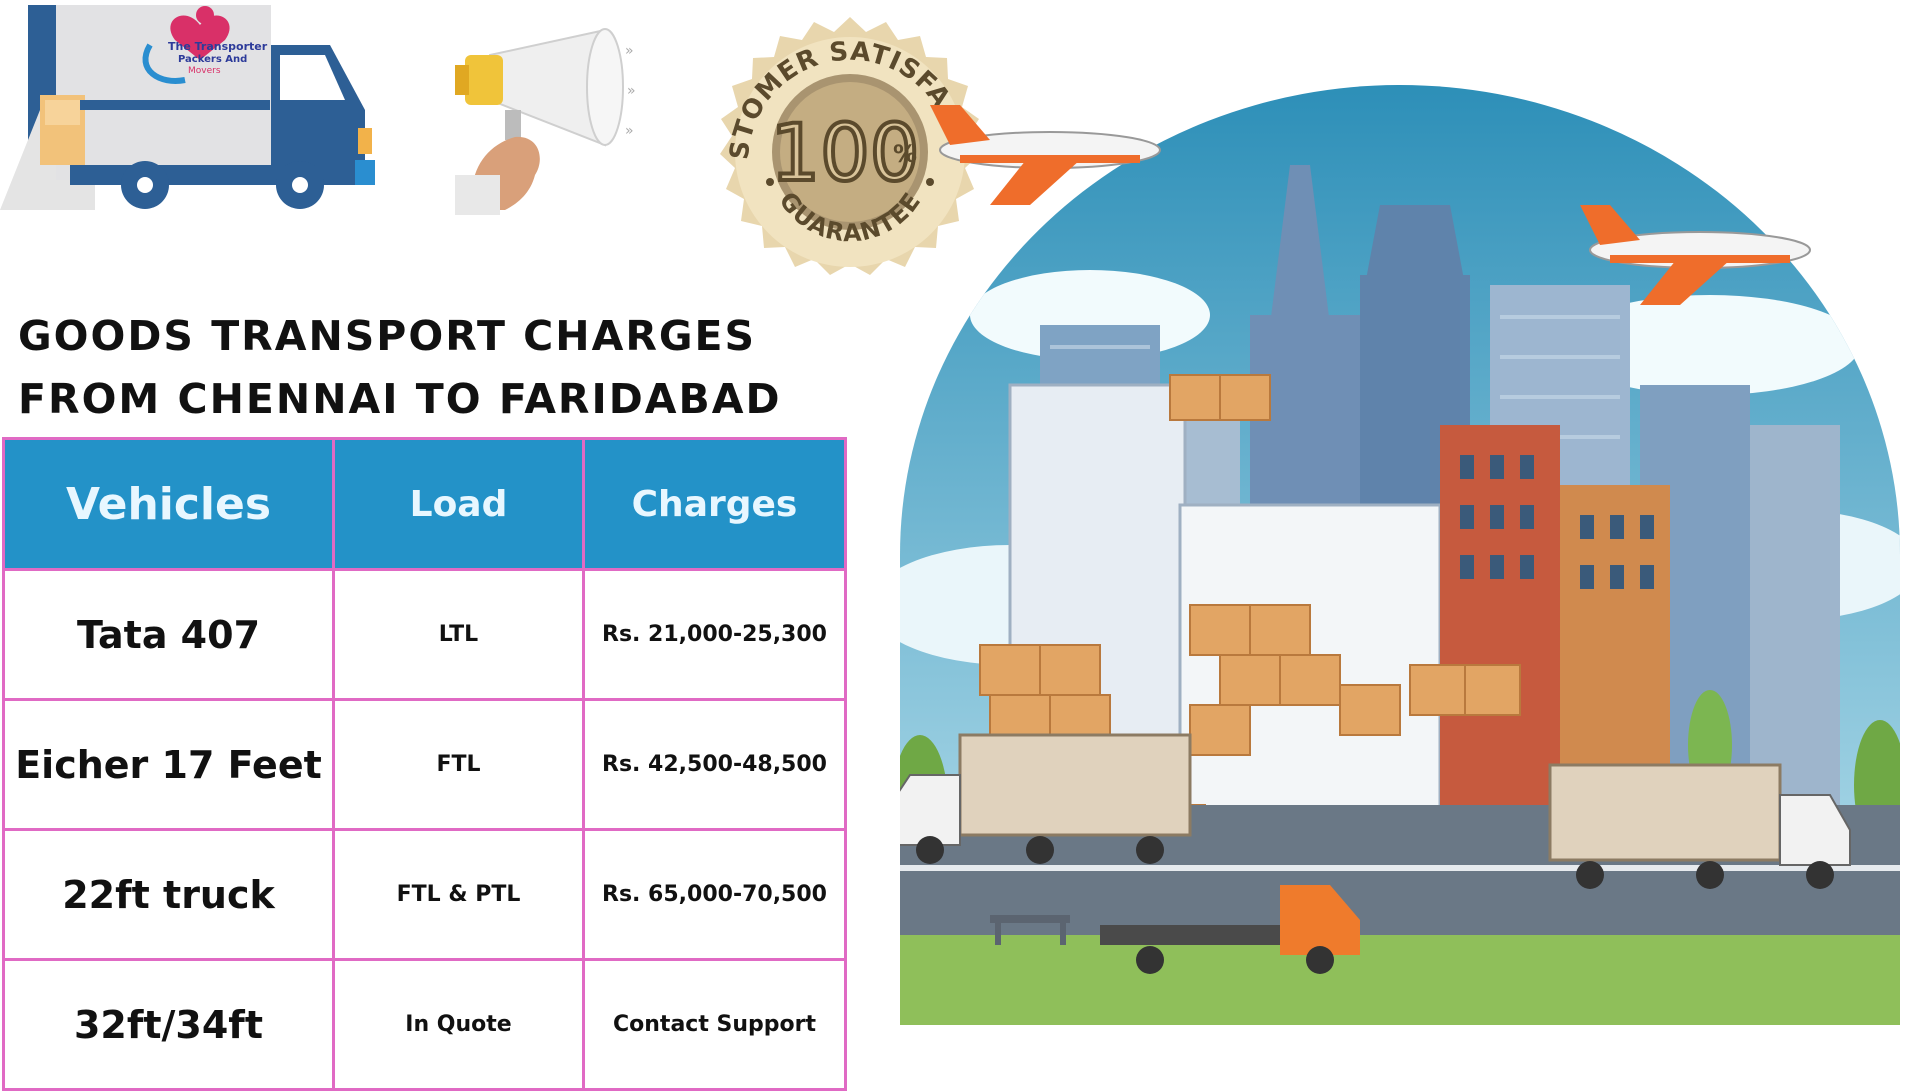 This screenshot has height=1091, width=1920. What do you see at coordinates (187, 107) in the screenshot?
I see `truck-logo-icon: The Transporter Packers And Movers` at bounding box center [187, 107].